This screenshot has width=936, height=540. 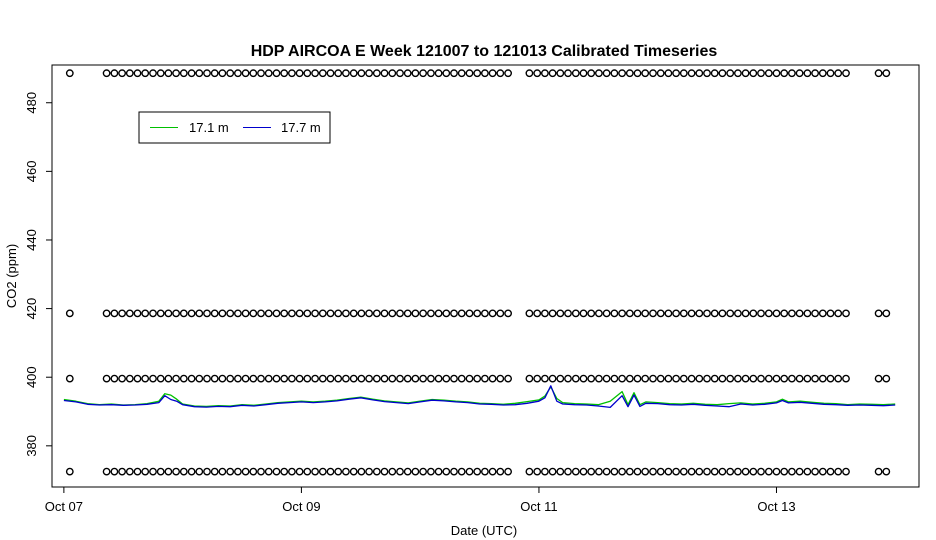 What do you see at coordinates (31, 172) in the screenshot?
I see `y-tick-label-4: 460` at bounding box center [31, 172].